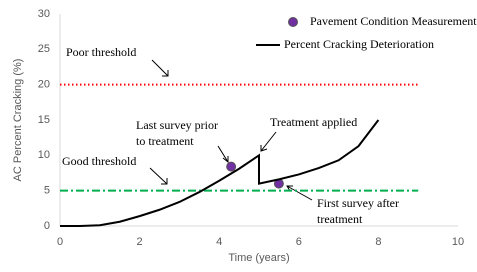  I want to click on annotation: Treatment applied, so click(313, 122).